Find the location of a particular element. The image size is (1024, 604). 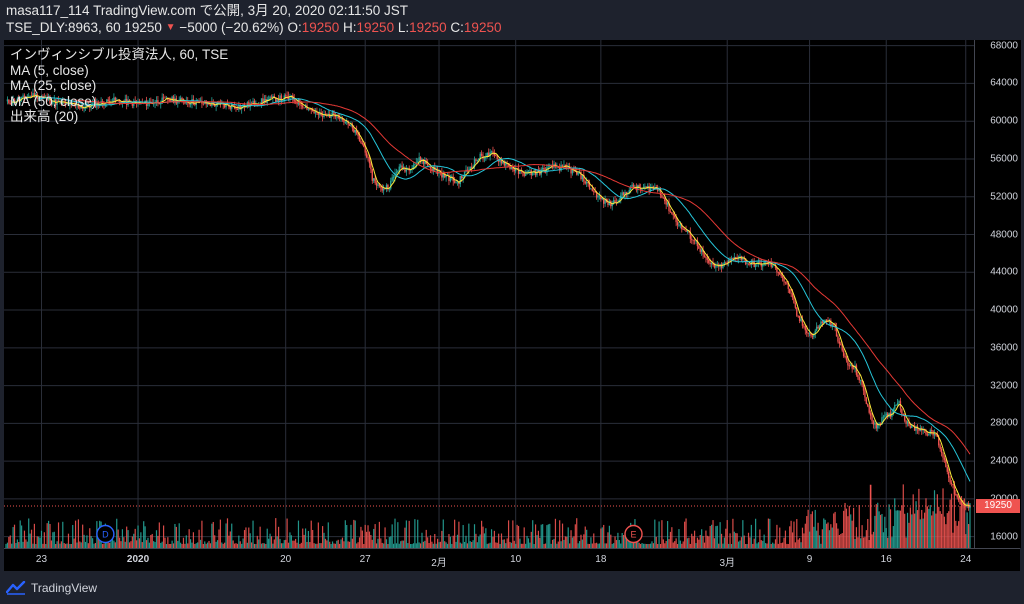

legend-series-title: インヴィンシブル投資法人, 60, TSE is located at coordinates (119, 54).